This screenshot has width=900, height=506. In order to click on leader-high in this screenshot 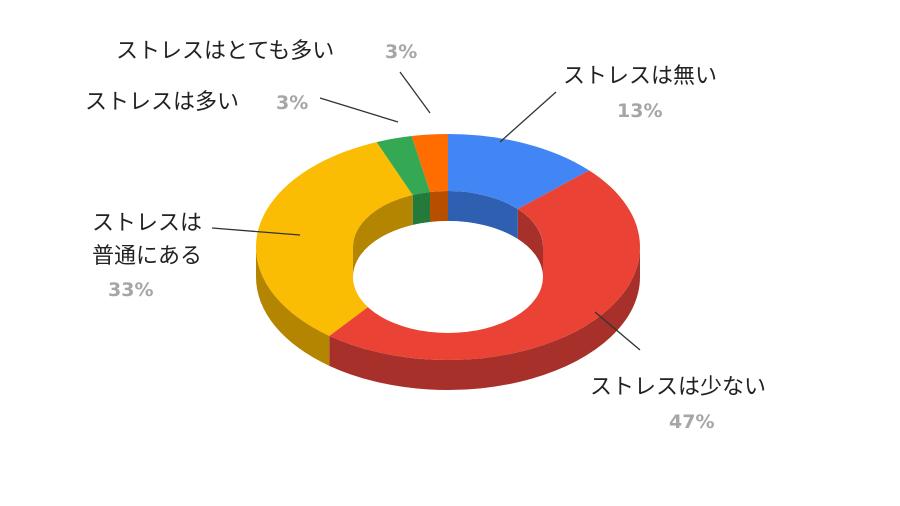, I will do `click(359, 110)`.